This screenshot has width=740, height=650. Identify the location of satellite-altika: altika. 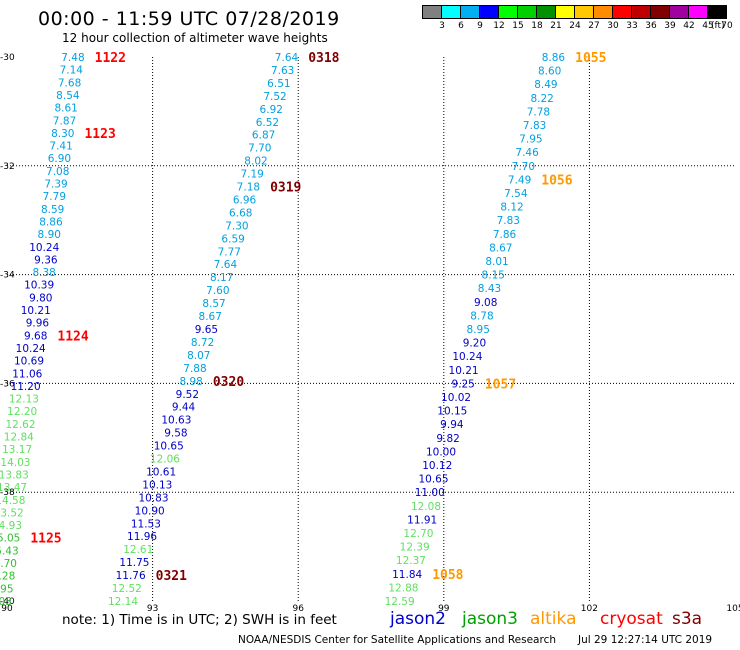
(553, 619).